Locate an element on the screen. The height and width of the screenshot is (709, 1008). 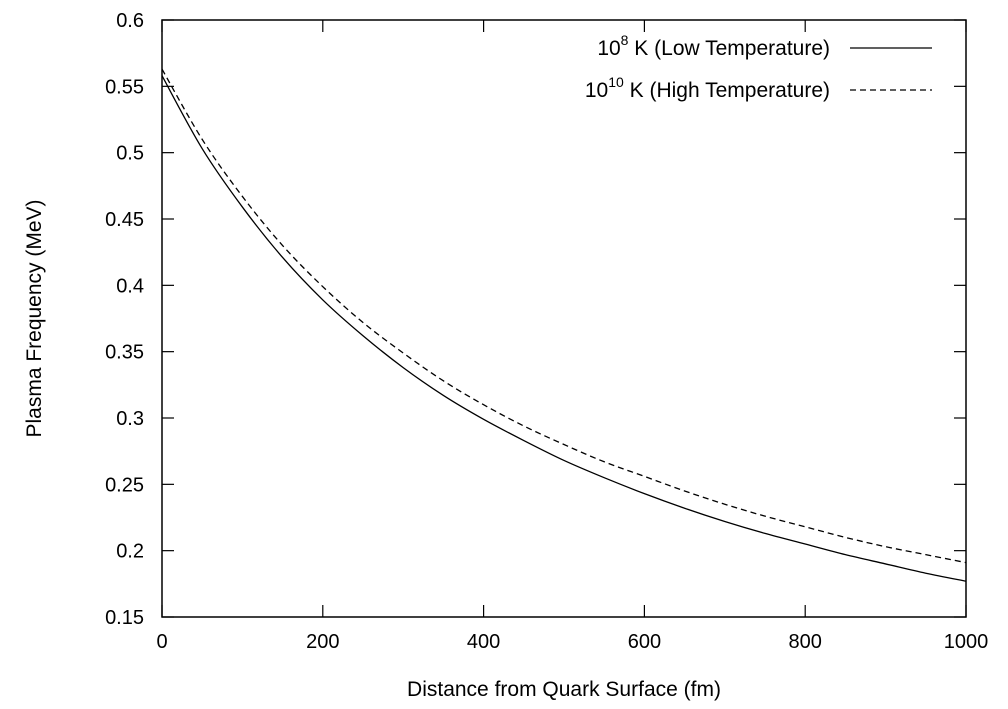
legend-label: 1010 K (High Temperature) is located at coordinates (707, 88).